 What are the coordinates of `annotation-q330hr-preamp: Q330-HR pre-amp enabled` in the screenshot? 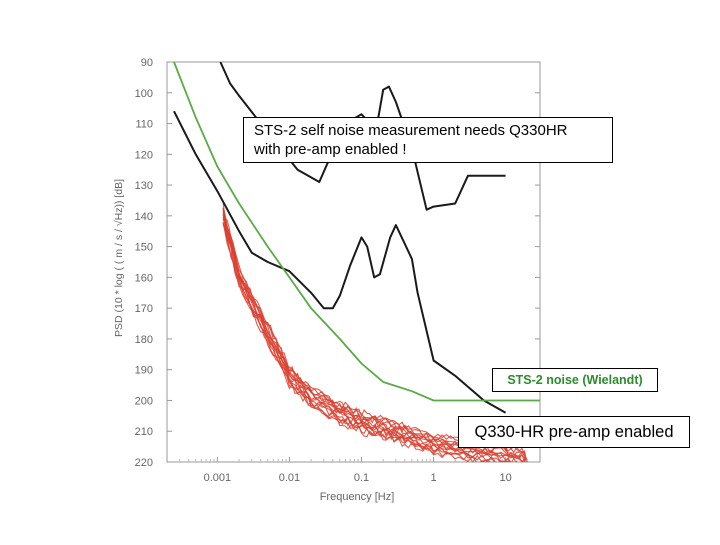 It's located at (574, 432).